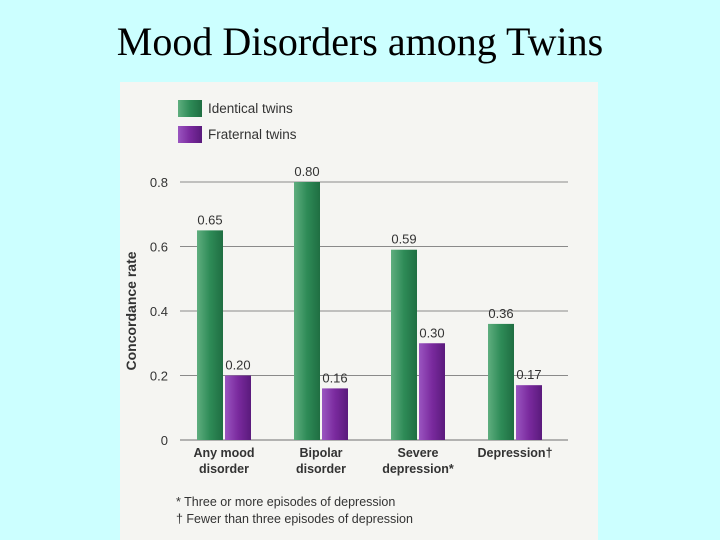 Image resolution: width=720 pixels, height=540 pixels. I want to click on data-label: 0.65, so click(209, 219).